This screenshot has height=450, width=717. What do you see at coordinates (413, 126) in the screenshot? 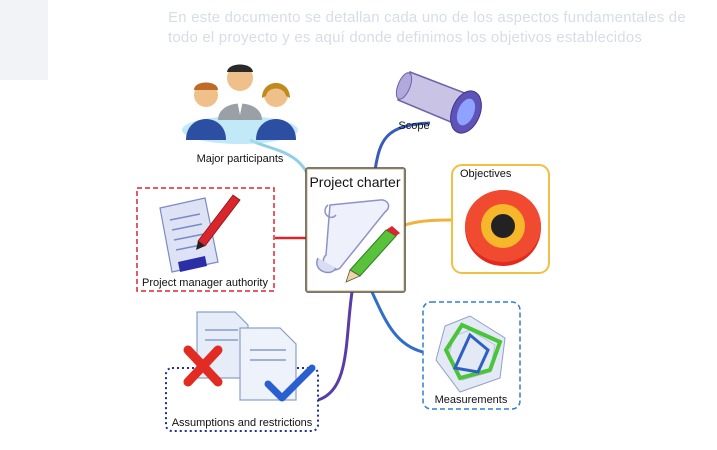
I see `scope-label: Scope` at bounding box center [413, 126].